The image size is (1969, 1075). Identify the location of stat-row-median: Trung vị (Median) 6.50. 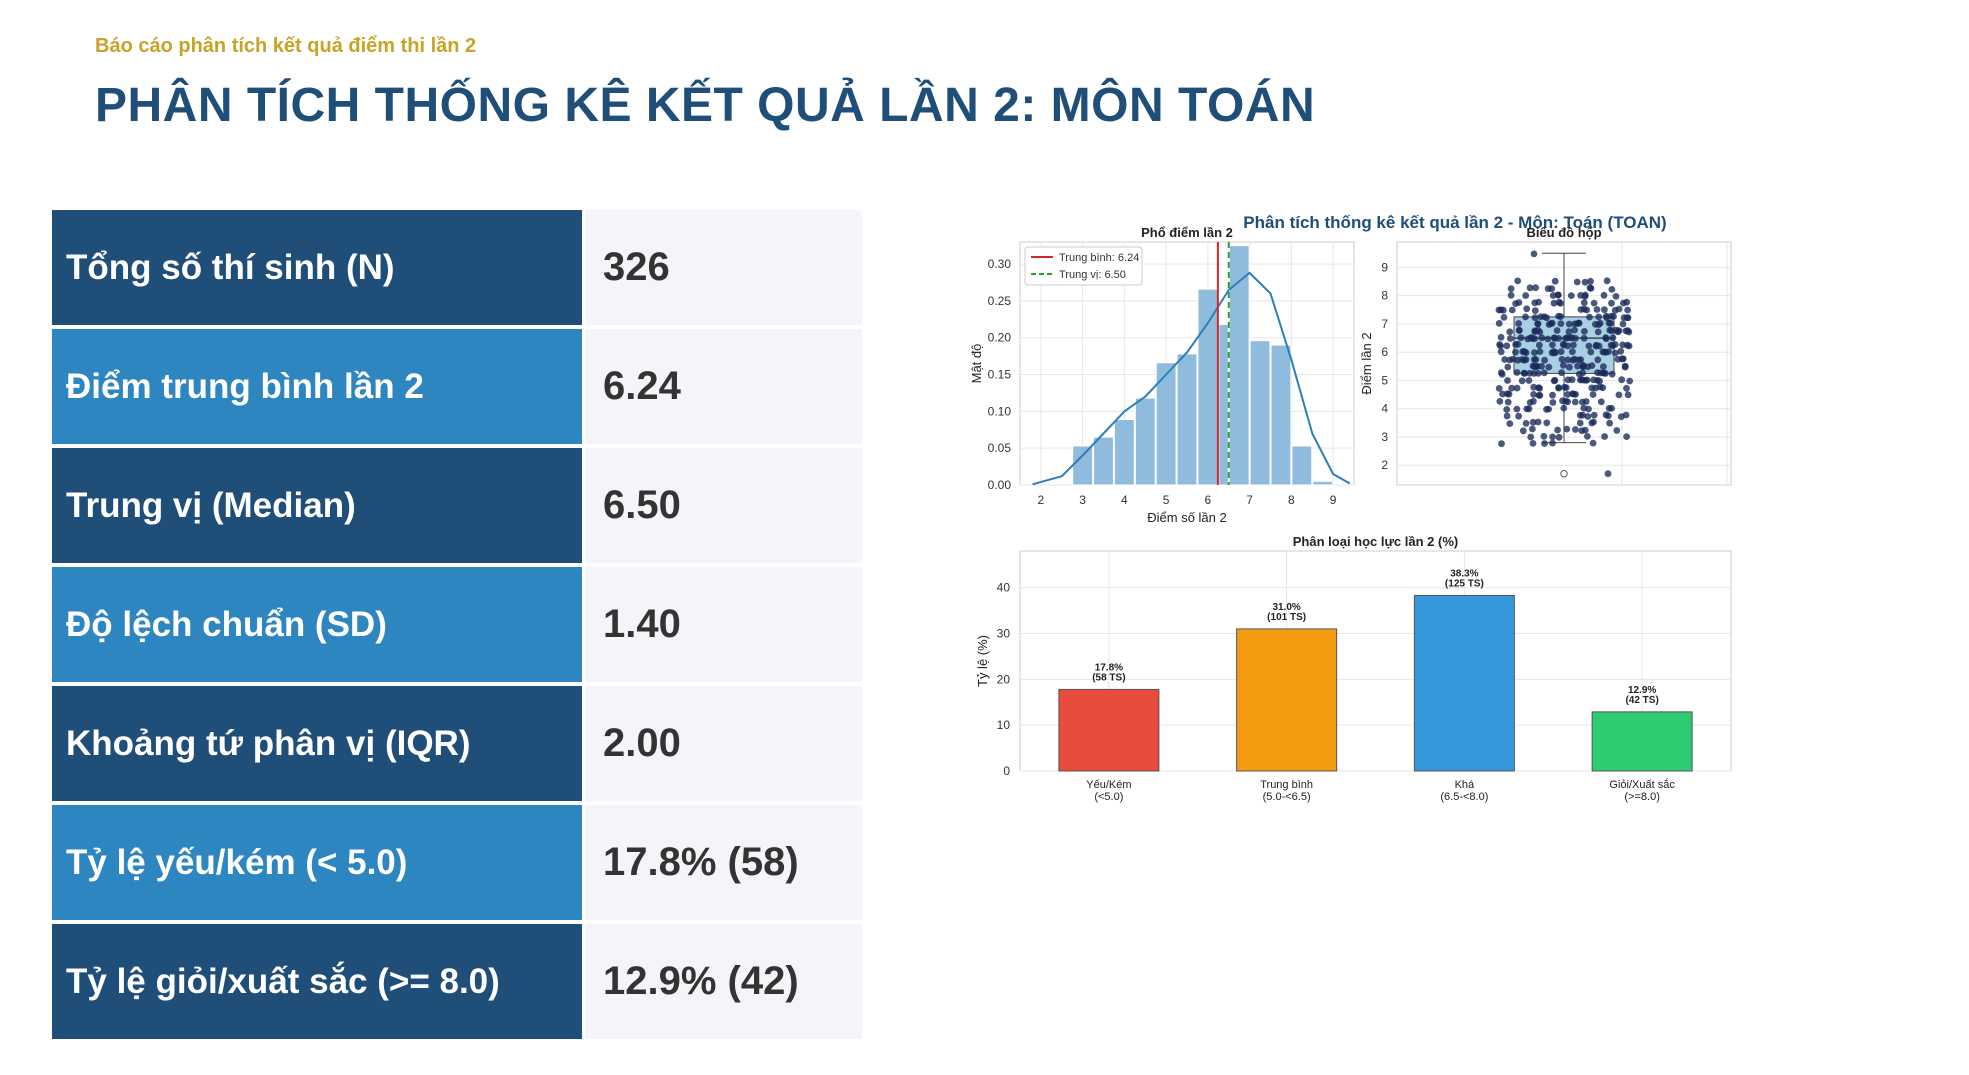
(457, 505).